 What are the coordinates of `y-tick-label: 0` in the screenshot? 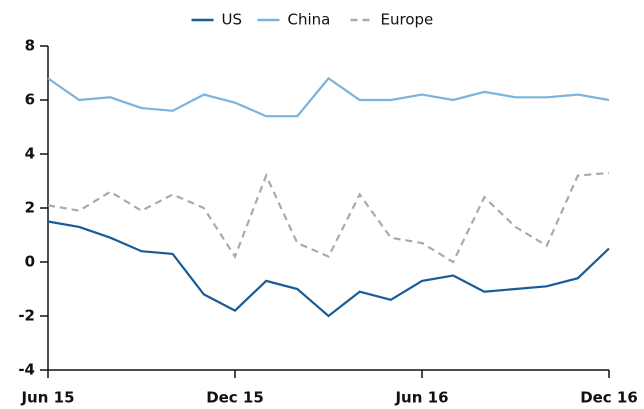 It's located at (30, 262).